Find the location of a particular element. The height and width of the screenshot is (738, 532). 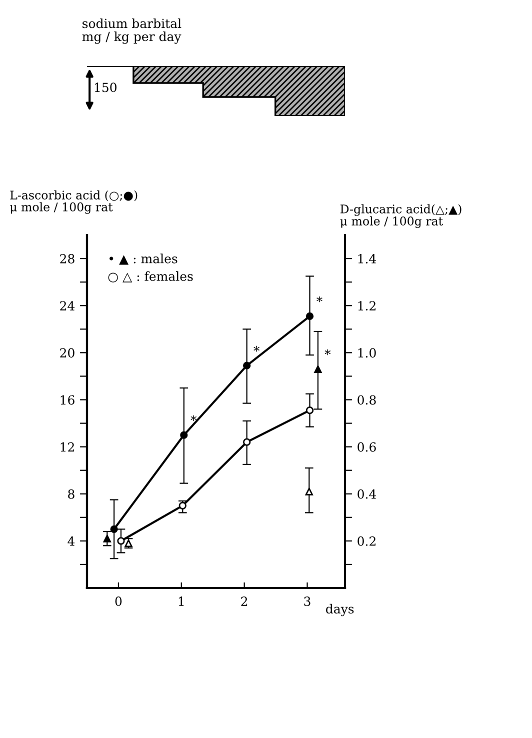

x-tick-label: 0 is located at coordinates (118, 601).